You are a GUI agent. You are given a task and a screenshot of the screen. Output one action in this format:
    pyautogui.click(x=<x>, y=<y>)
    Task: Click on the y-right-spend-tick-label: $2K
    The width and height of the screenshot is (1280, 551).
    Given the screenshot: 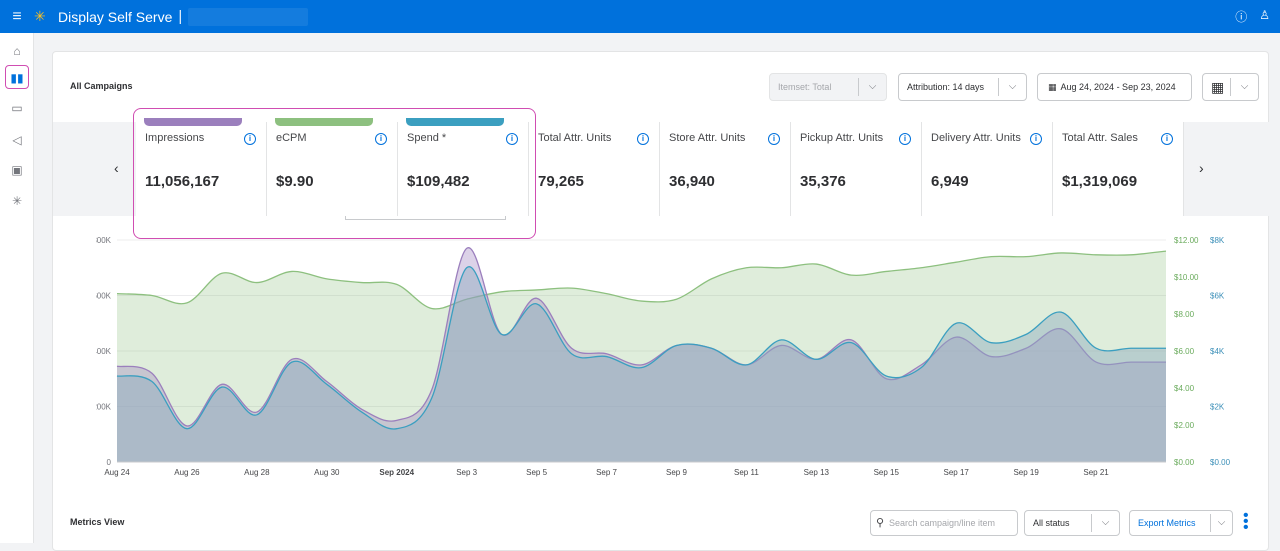 What is the action you would take?
    pyautogui.click(x=1217, y=407)
    